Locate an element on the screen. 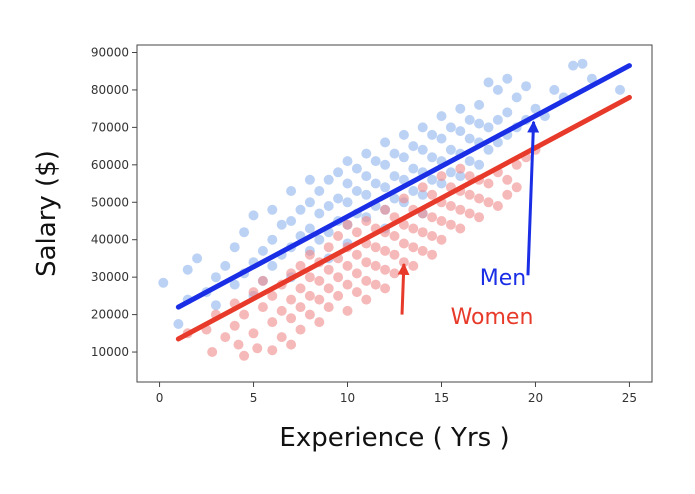 The height and width of the screenshot is (494, 695). y-tick-label: 80000 is located at coordinates (110, 90).